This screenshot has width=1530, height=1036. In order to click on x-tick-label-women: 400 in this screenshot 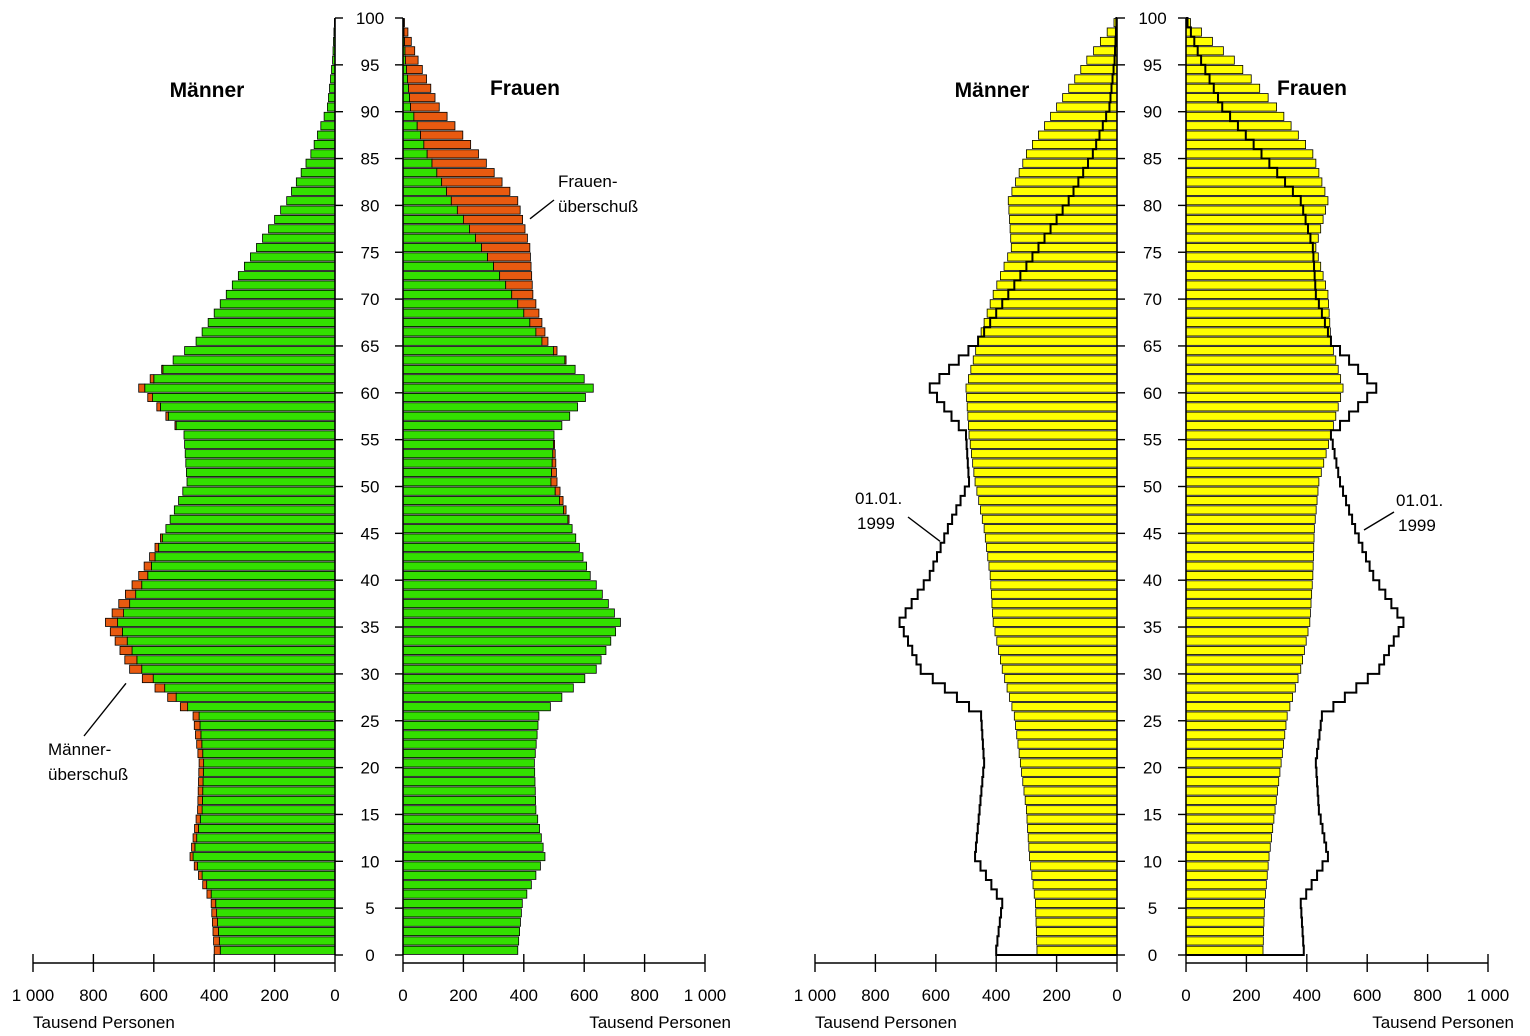, I will do `click(524, 995)`.